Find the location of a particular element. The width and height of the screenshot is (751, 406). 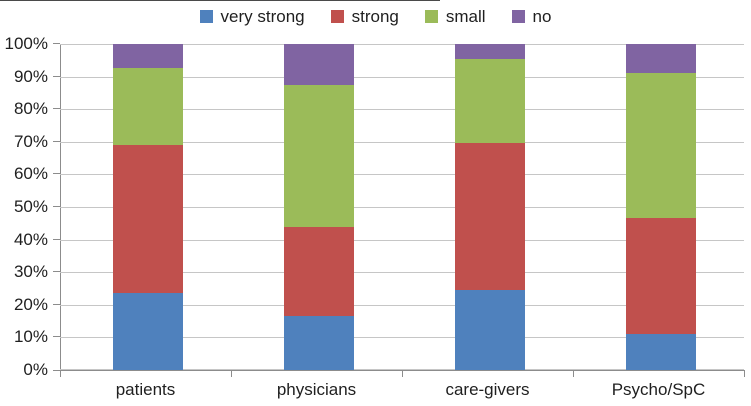

bar-Psycho/SpC is located at coordinates (660, 207).